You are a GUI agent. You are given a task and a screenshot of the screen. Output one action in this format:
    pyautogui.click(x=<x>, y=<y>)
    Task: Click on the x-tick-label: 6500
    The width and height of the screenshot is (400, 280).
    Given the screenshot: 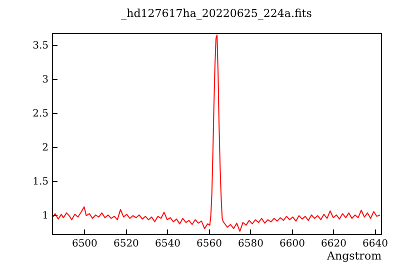 What is the action you would take?
    pyautogui.click(x=85, y=244)
    